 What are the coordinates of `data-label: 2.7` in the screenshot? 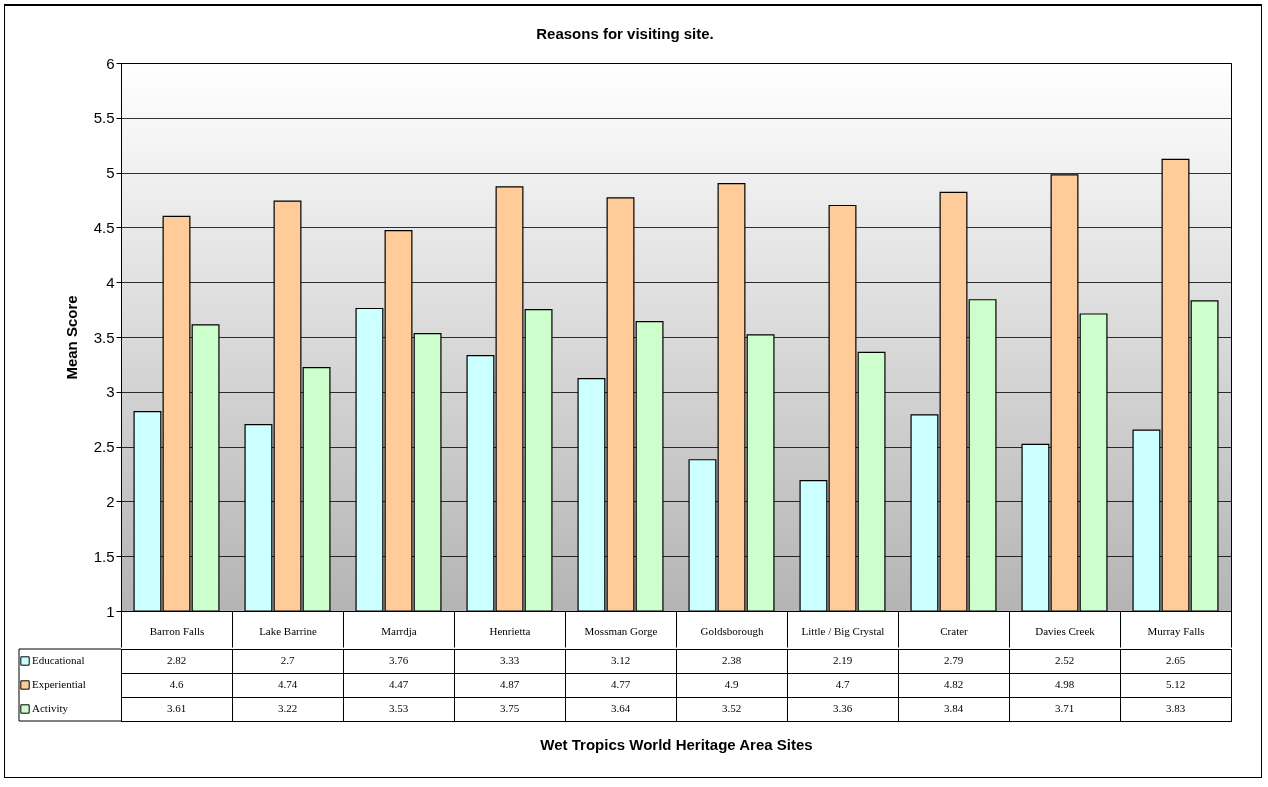 It's located at (287, 660).